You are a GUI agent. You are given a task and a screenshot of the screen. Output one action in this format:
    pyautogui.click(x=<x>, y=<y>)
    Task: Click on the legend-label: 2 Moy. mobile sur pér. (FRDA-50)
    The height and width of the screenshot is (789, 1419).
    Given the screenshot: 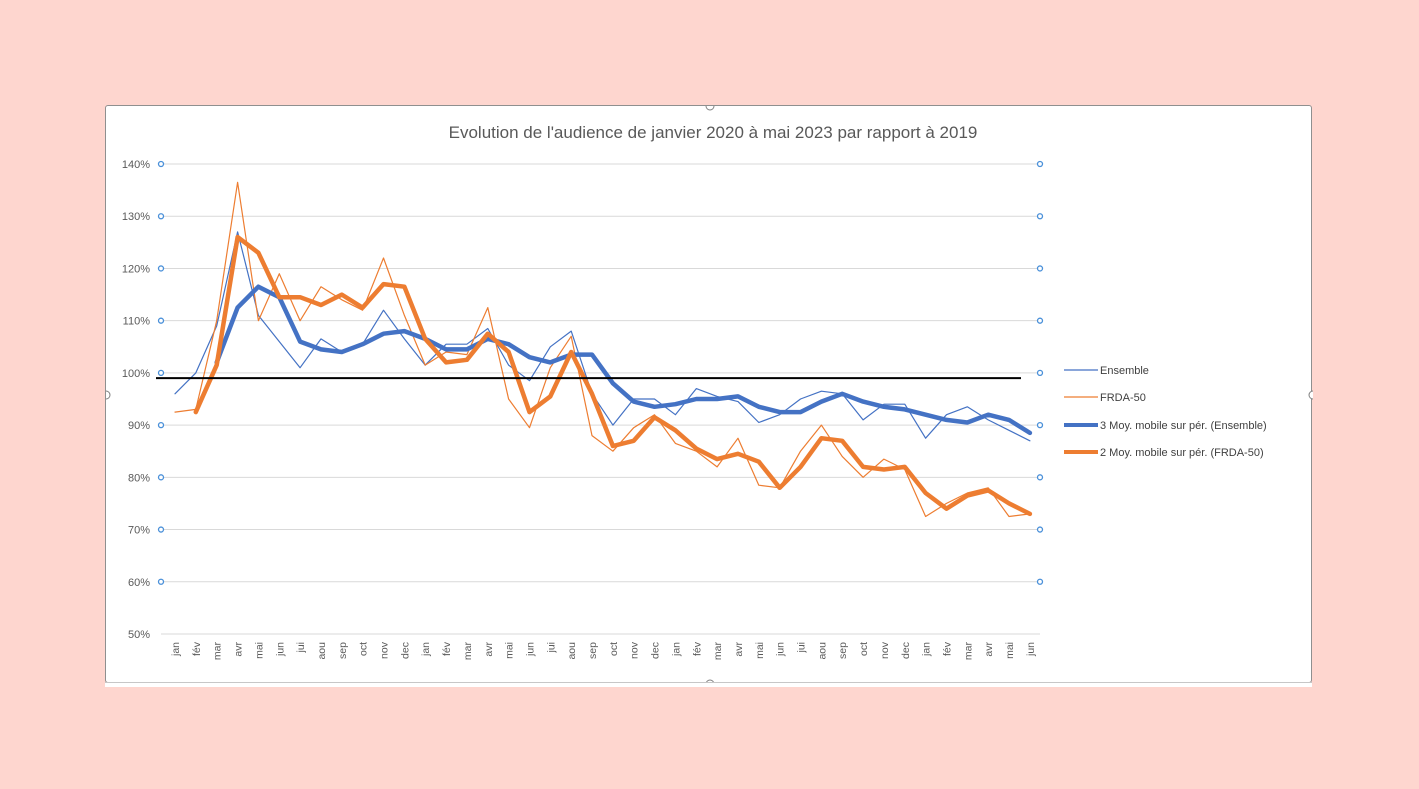 What is the action you would take?
    pyautogui.click(x=1182, y=453)
    